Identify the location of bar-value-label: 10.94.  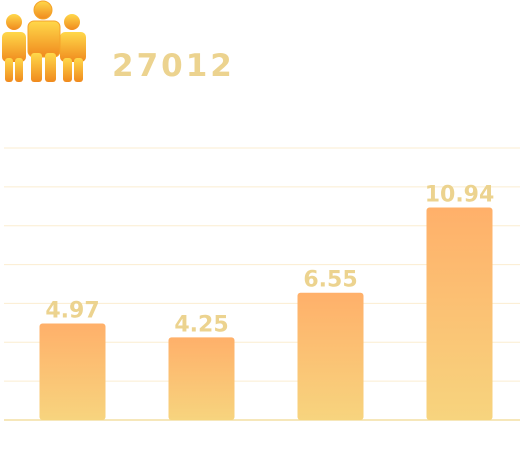
(460, 194).